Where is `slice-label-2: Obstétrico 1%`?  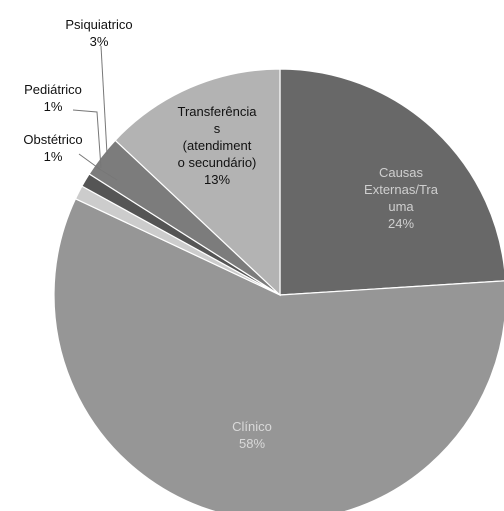
slice-label-2: Obstétrico 1% is located at coordinates (52, 148).